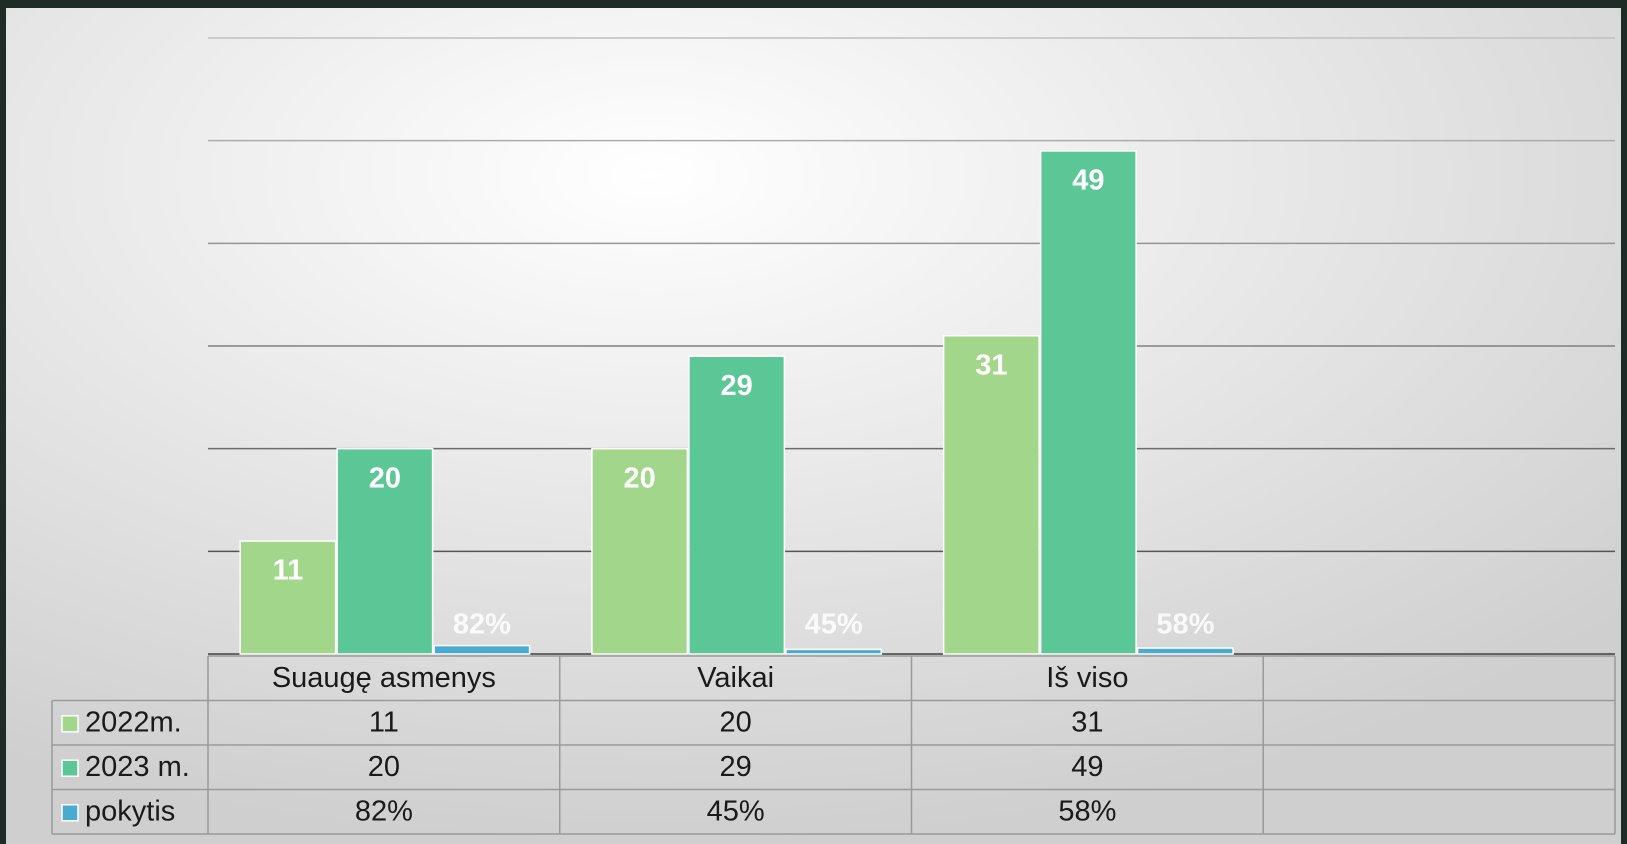  What do you see at coordinates (137, 767) in the screenshot?
I see `legend-label: 2023 m.` at bounding box center [137, 767].